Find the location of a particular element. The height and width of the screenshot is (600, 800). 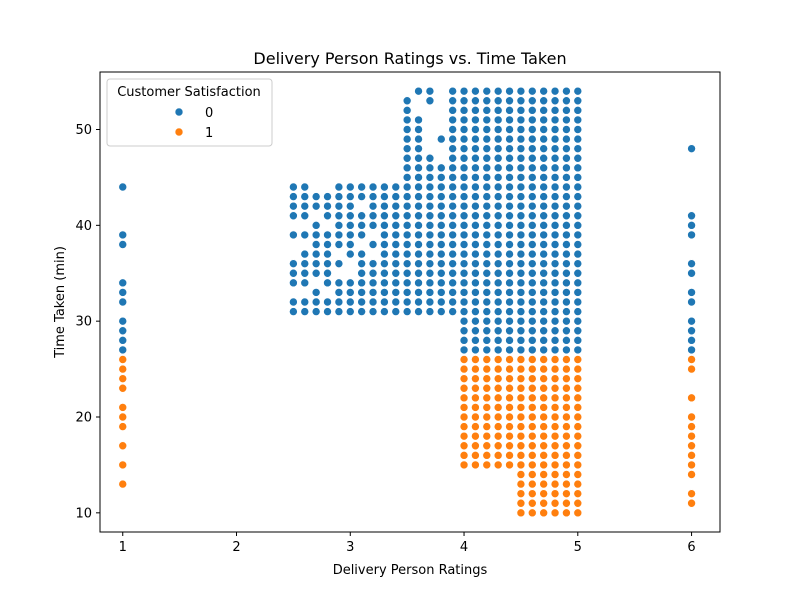

x-tick-label: 1 is located at coordinates (123, 547).